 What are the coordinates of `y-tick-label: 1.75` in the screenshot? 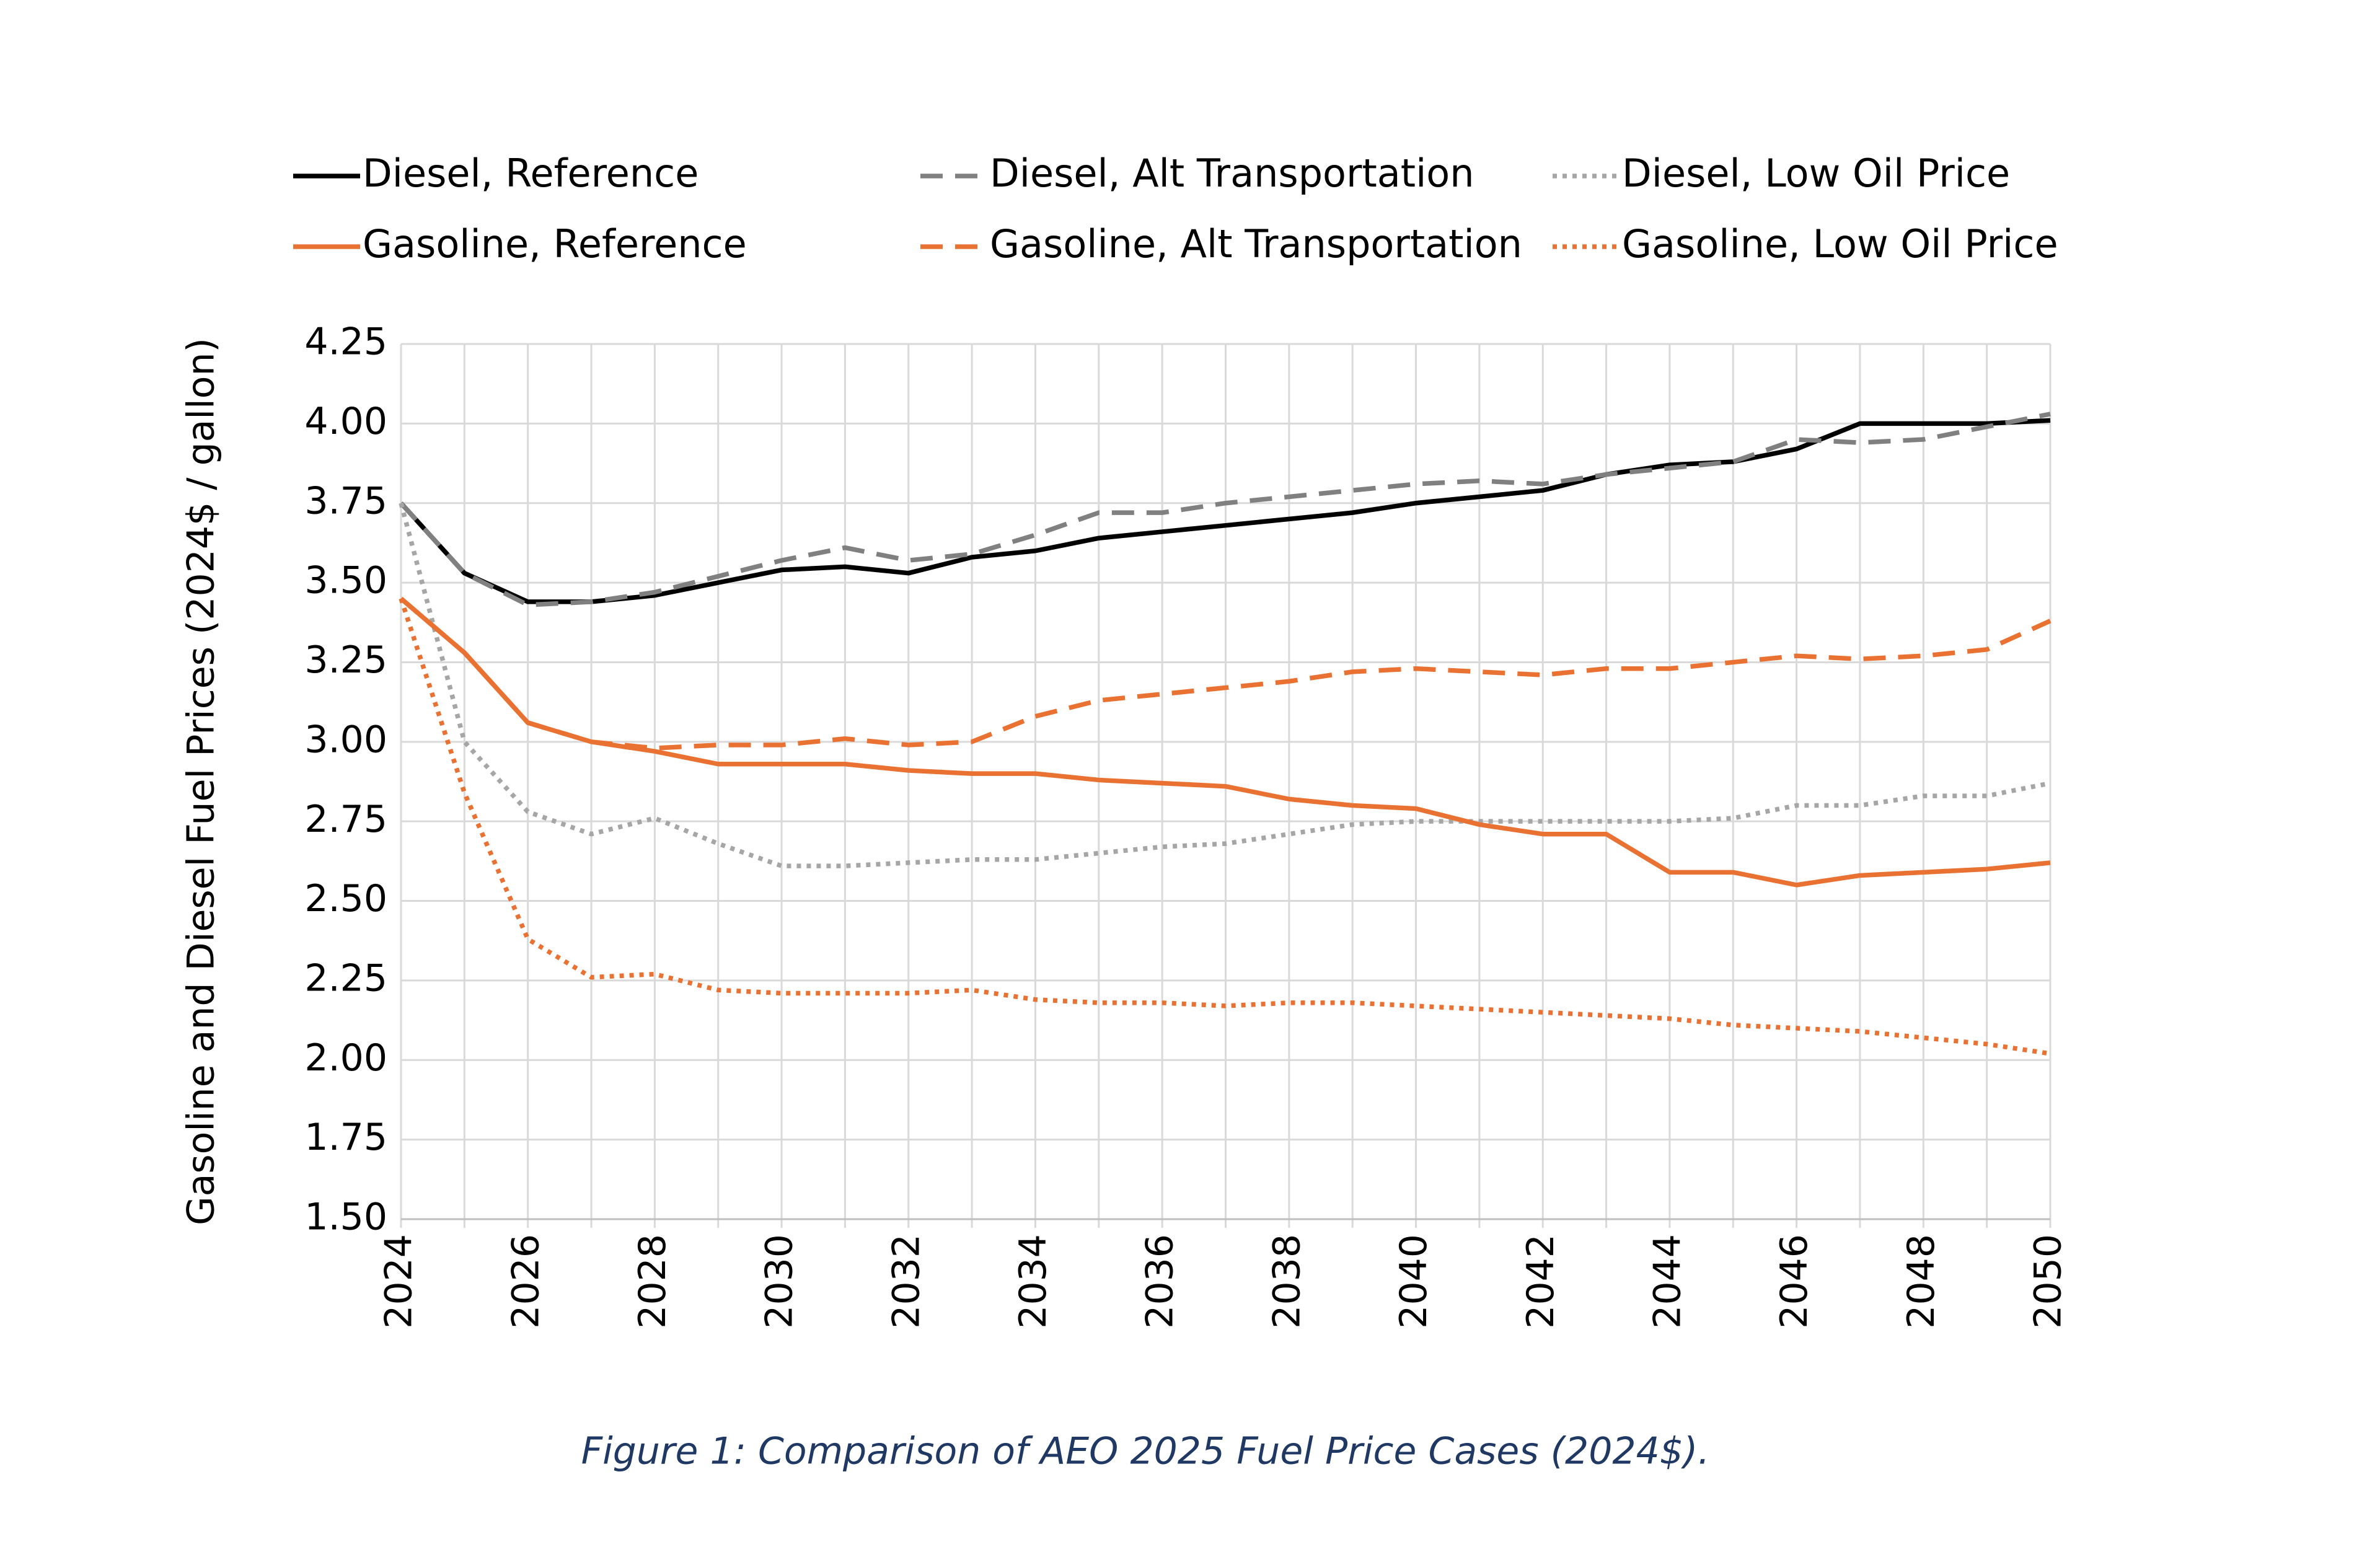 It's located at (345, 1137).